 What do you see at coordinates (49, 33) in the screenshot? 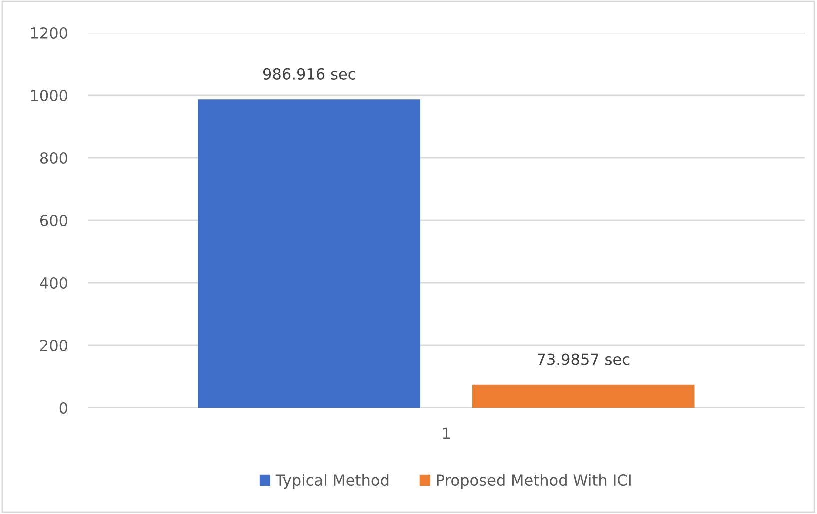
I see `y-tick-label: 1200` at bounding box center [49, 33].